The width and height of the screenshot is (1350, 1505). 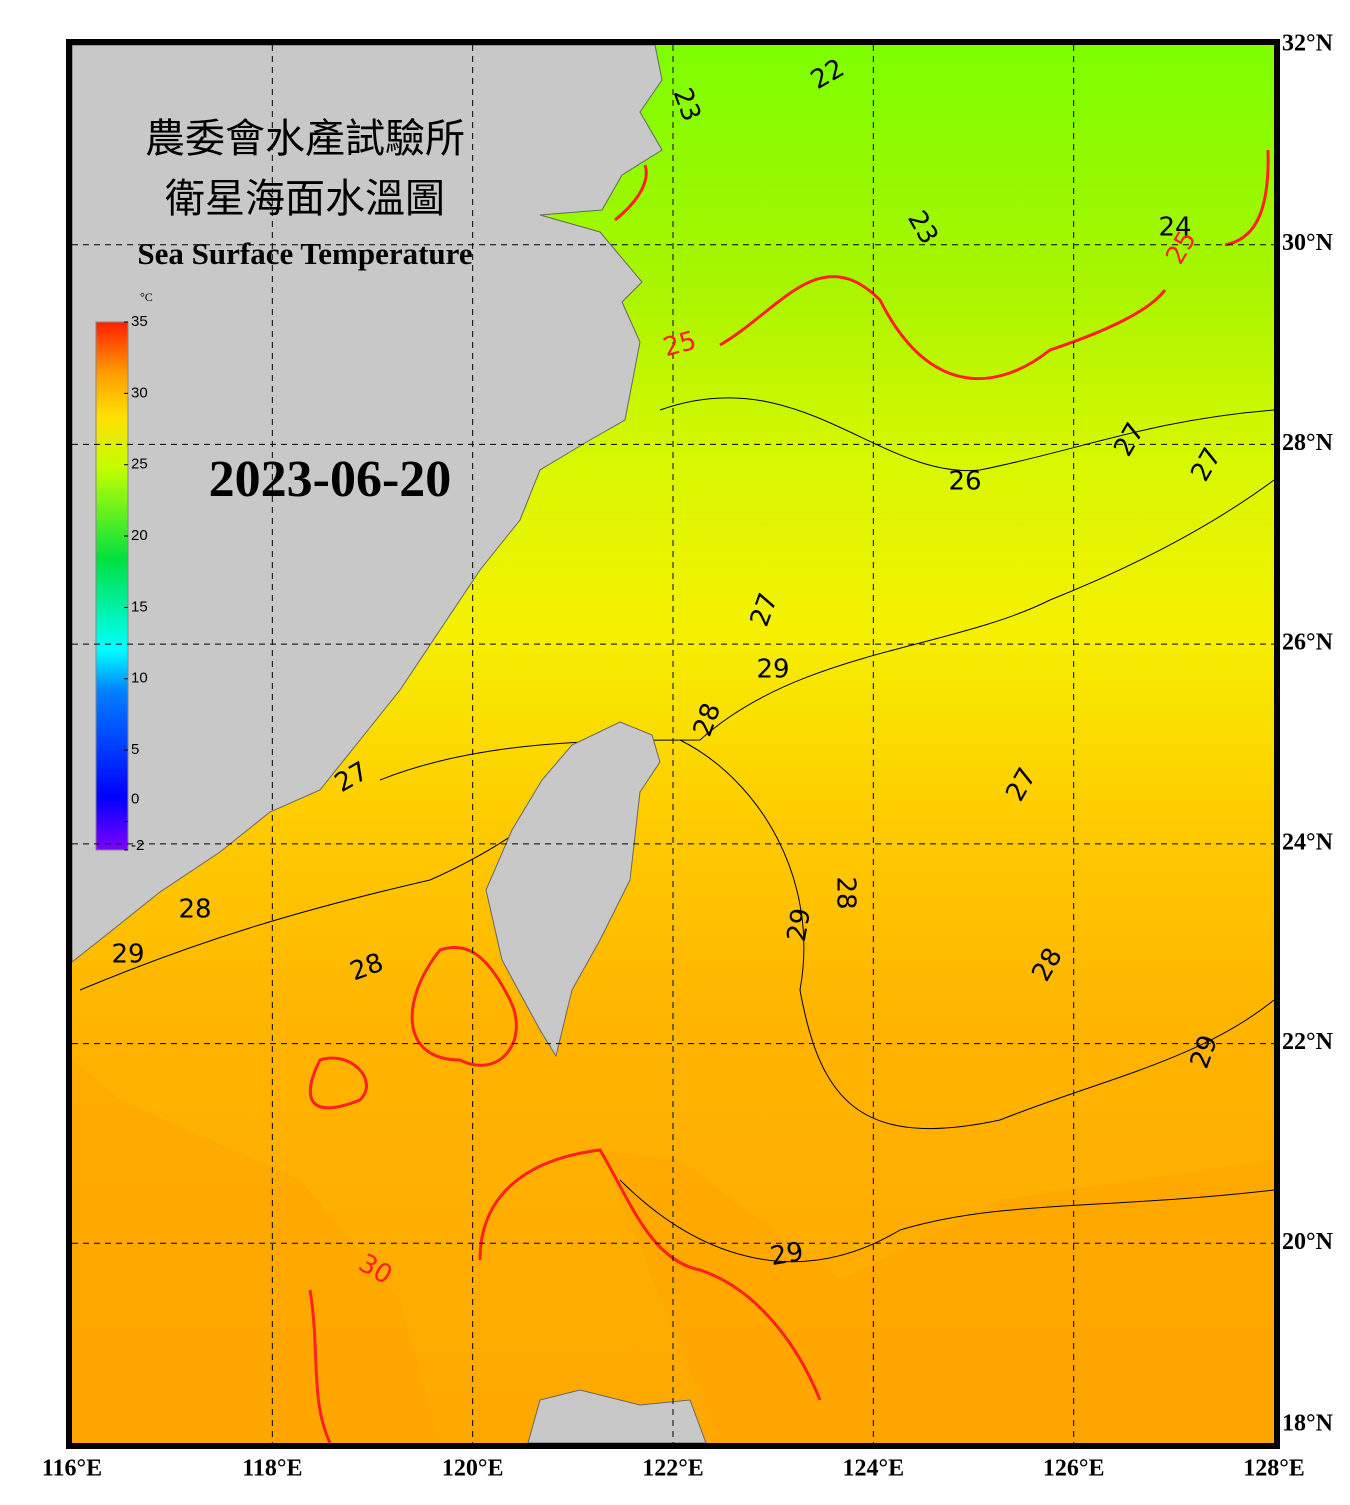 I want to click on subtitle: Sea Surface Temperature, so click(x=304, y=253).